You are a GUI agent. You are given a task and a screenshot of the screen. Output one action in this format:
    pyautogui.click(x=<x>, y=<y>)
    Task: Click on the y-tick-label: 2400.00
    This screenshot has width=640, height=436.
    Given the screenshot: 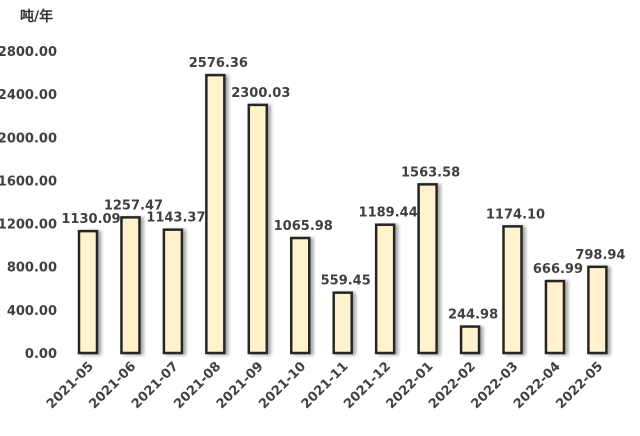 What is the action you would take?
    pyautogui.click(x=28, y=95)
    